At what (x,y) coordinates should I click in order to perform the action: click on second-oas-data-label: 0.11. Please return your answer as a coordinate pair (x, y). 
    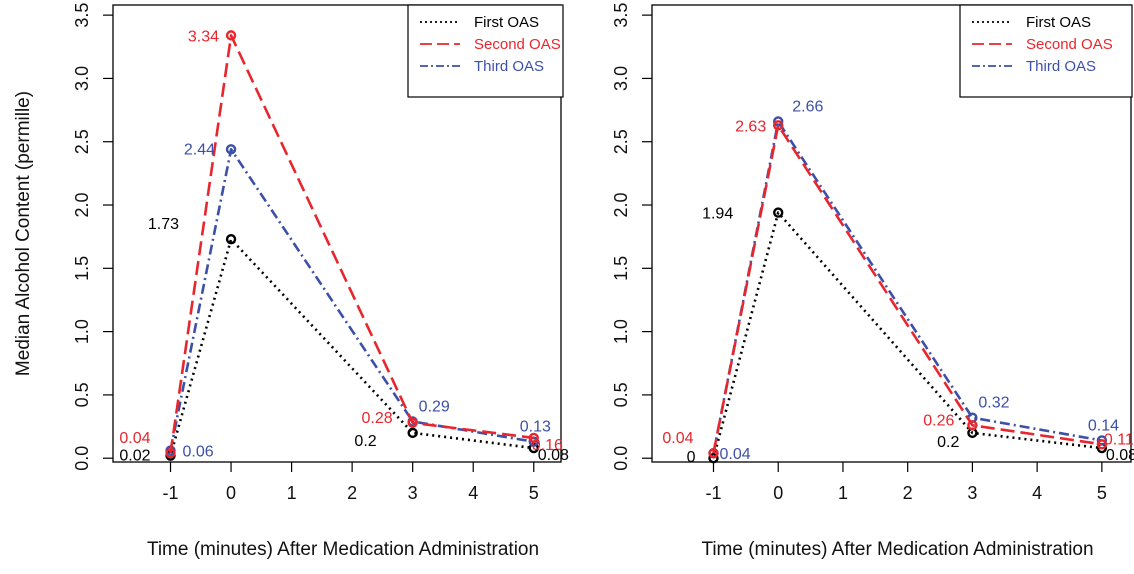
    Looking at the image, I should click on (1119, 439).